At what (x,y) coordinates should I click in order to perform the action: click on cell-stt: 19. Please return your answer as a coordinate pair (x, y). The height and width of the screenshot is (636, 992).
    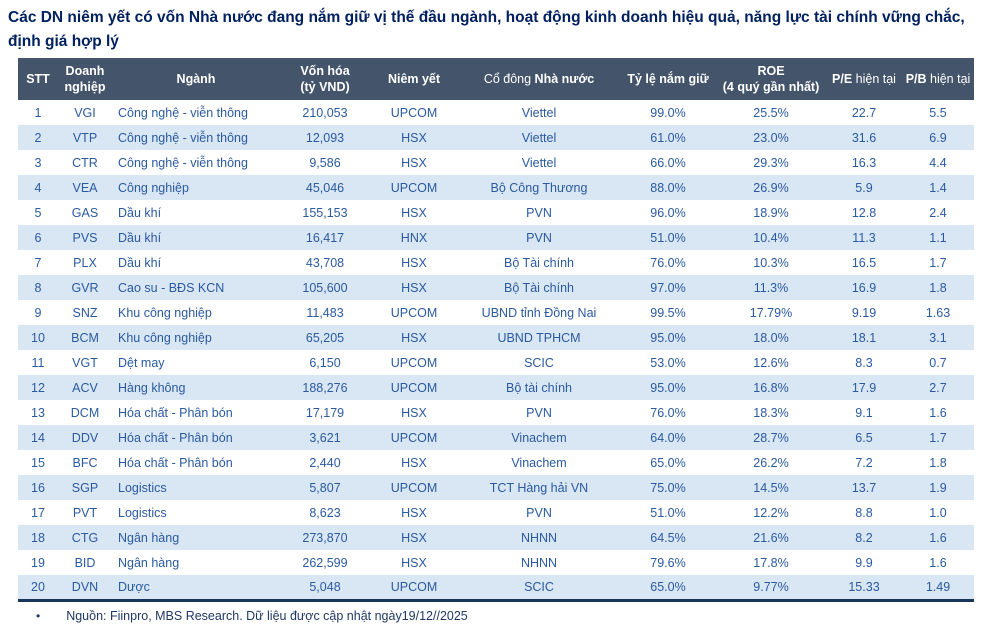
    Looking at the image, I should click on (38, 562).